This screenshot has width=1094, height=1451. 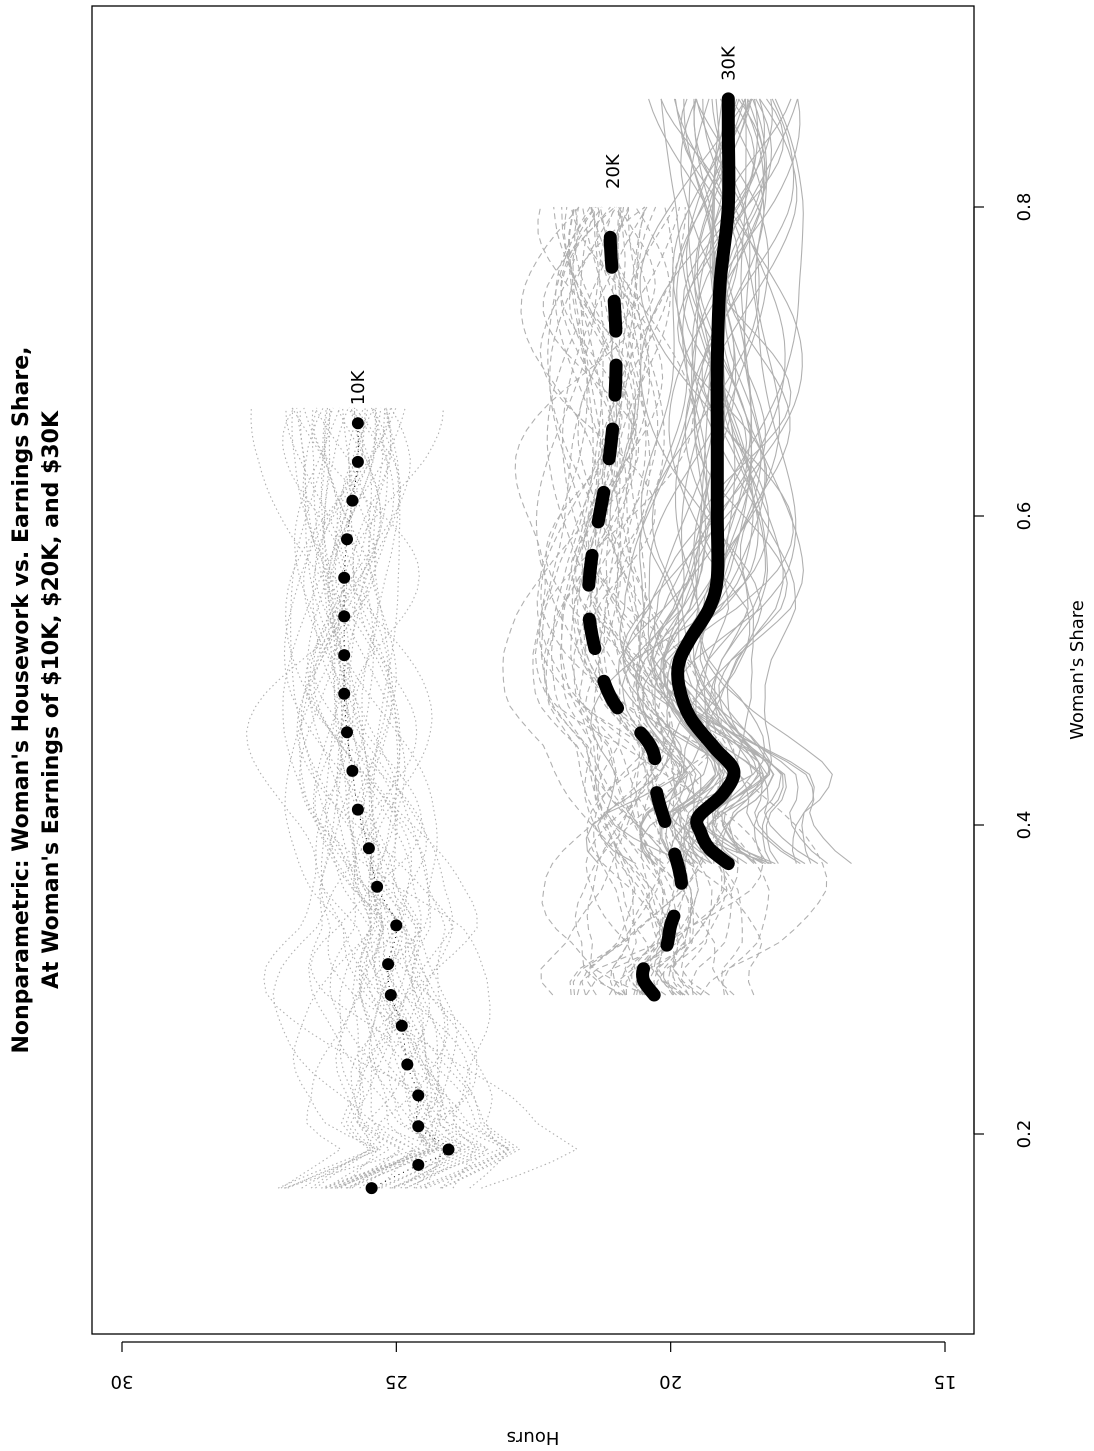 What do you see at coordinates (1024, 207) in the screenshot?
I see `x-tick-label: 0.8` at bounding box center [1024, 207].